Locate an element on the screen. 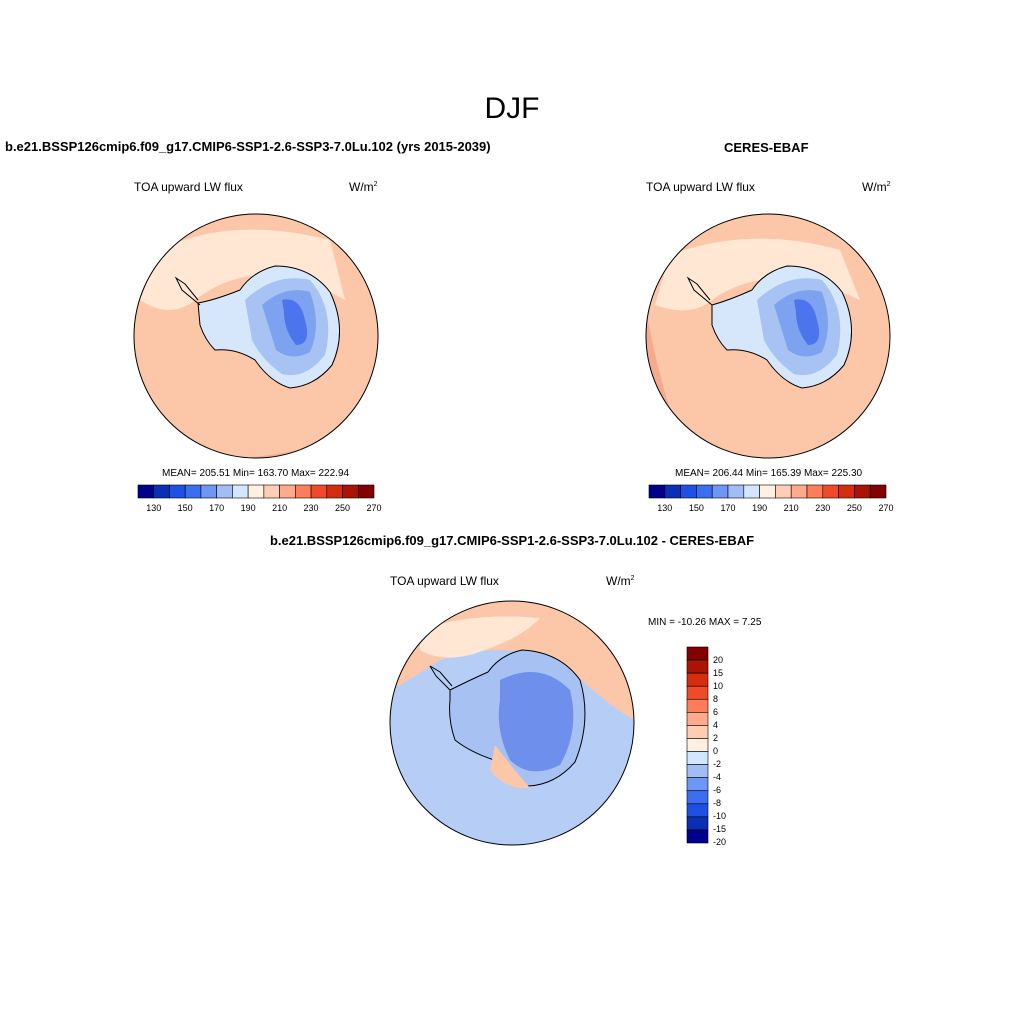  season-title: DJF is located at coordinates (512, 108).